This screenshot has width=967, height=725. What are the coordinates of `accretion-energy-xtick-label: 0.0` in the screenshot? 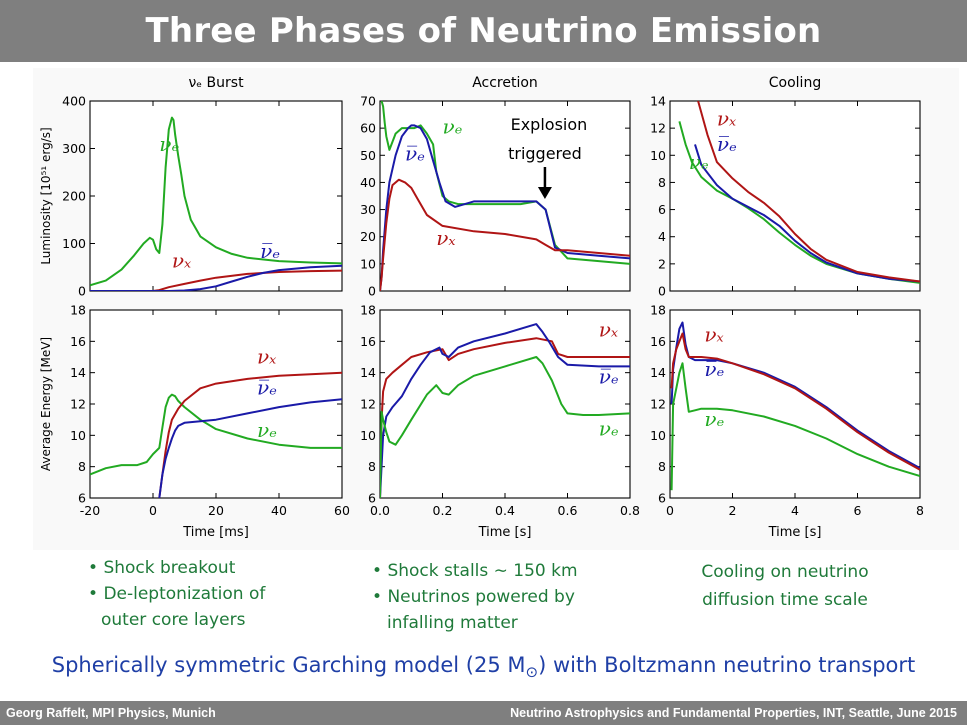 It's located at (380, 510).